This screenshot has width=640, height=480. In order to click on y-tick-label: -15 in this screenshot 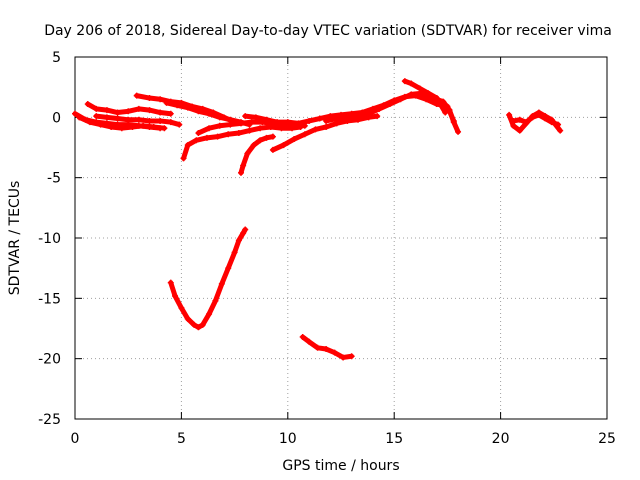, I will do `click(49, 299)`.